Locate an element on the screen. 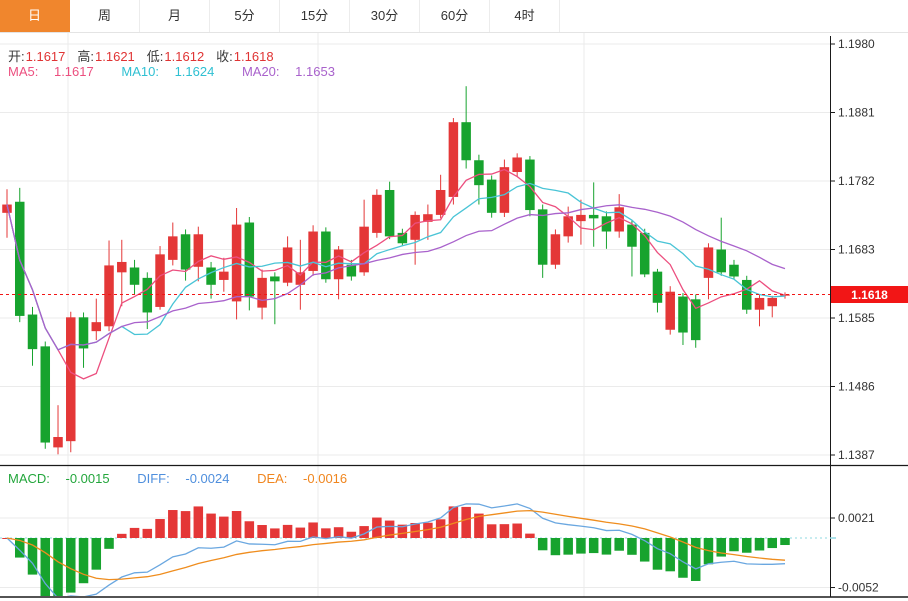  diff-value: DIFF: -0.0024 is located at coordinates (183, 478).